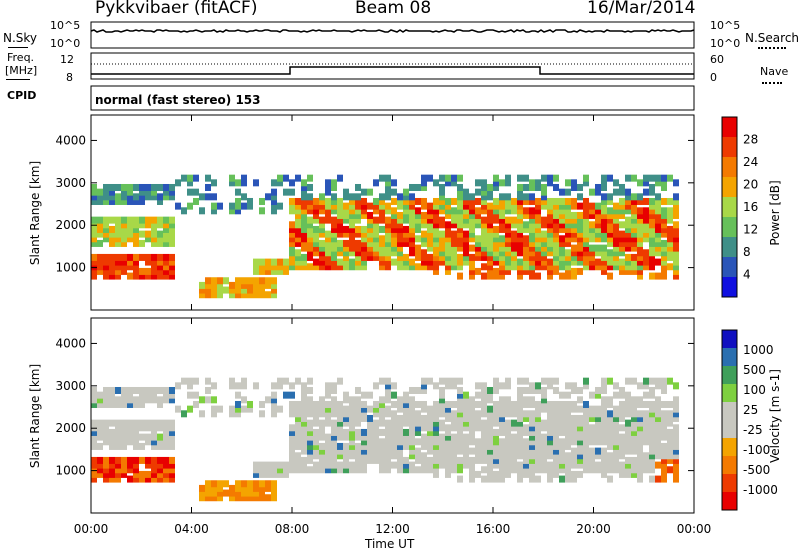 Image resolution: width=800 pixels, height=554 pixels. What do you see at coordinates (392, 66) in the screenshot?
I see `freq-panel-frame` at bounding box center [392, 66].